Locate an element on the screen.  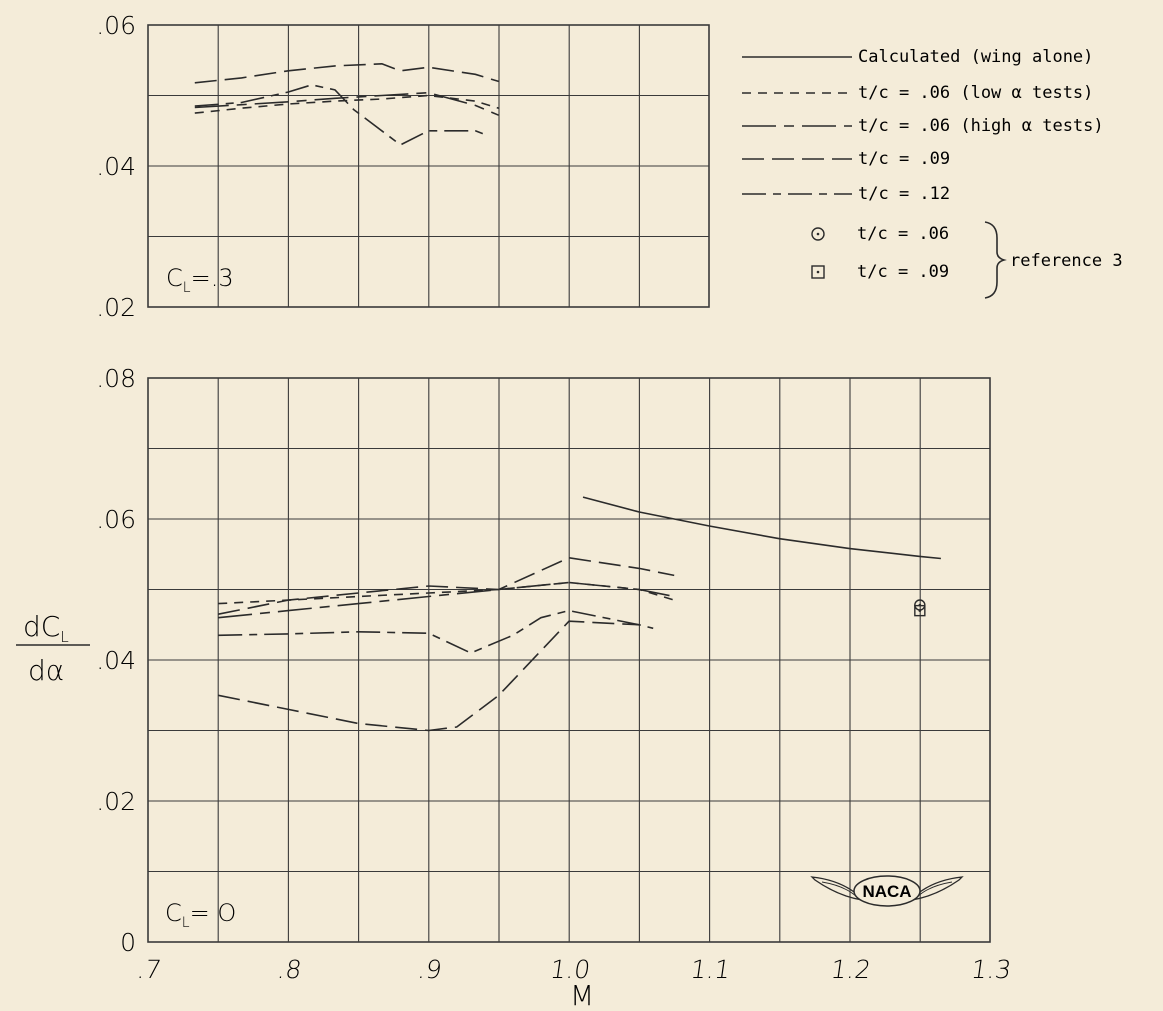
top-series is located at coordinates (346, 104).